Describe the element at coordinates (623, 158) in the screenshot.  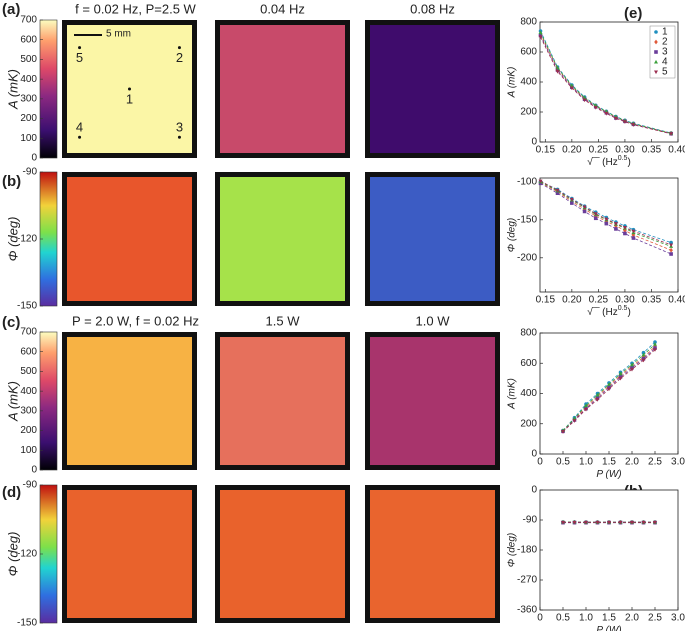
I see `x-axis-label-part: 0.5` at that location.